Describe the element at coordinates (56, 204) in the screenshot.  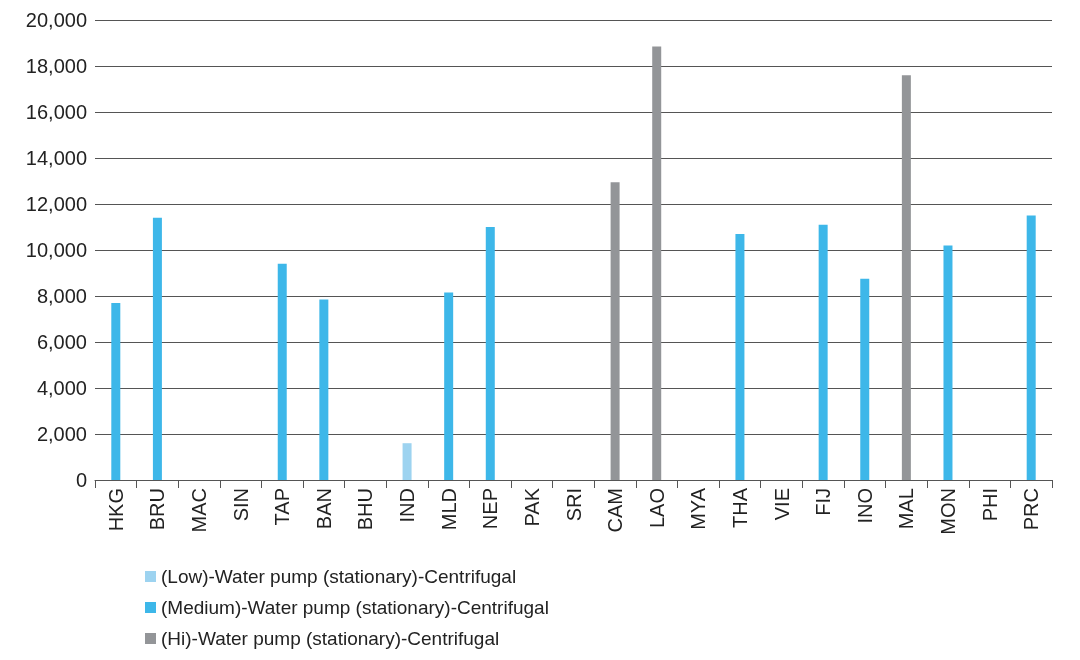
I see `y-tick-label: 12,000` at that location.